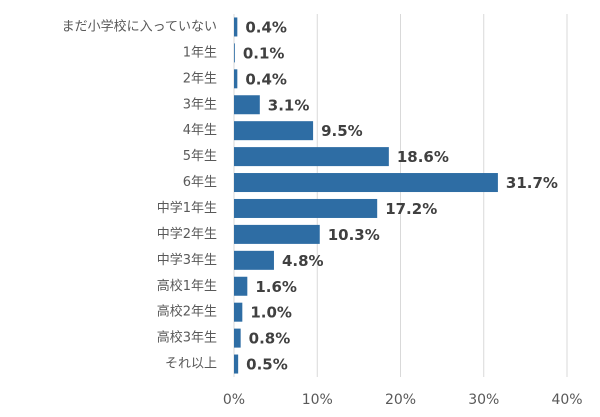 This screenshot has width=600, height=417. What do you see at coordinates (200, 130) in the screenshot?
I see `y-tick-label: 4年生` at bounding box center [200, 130].